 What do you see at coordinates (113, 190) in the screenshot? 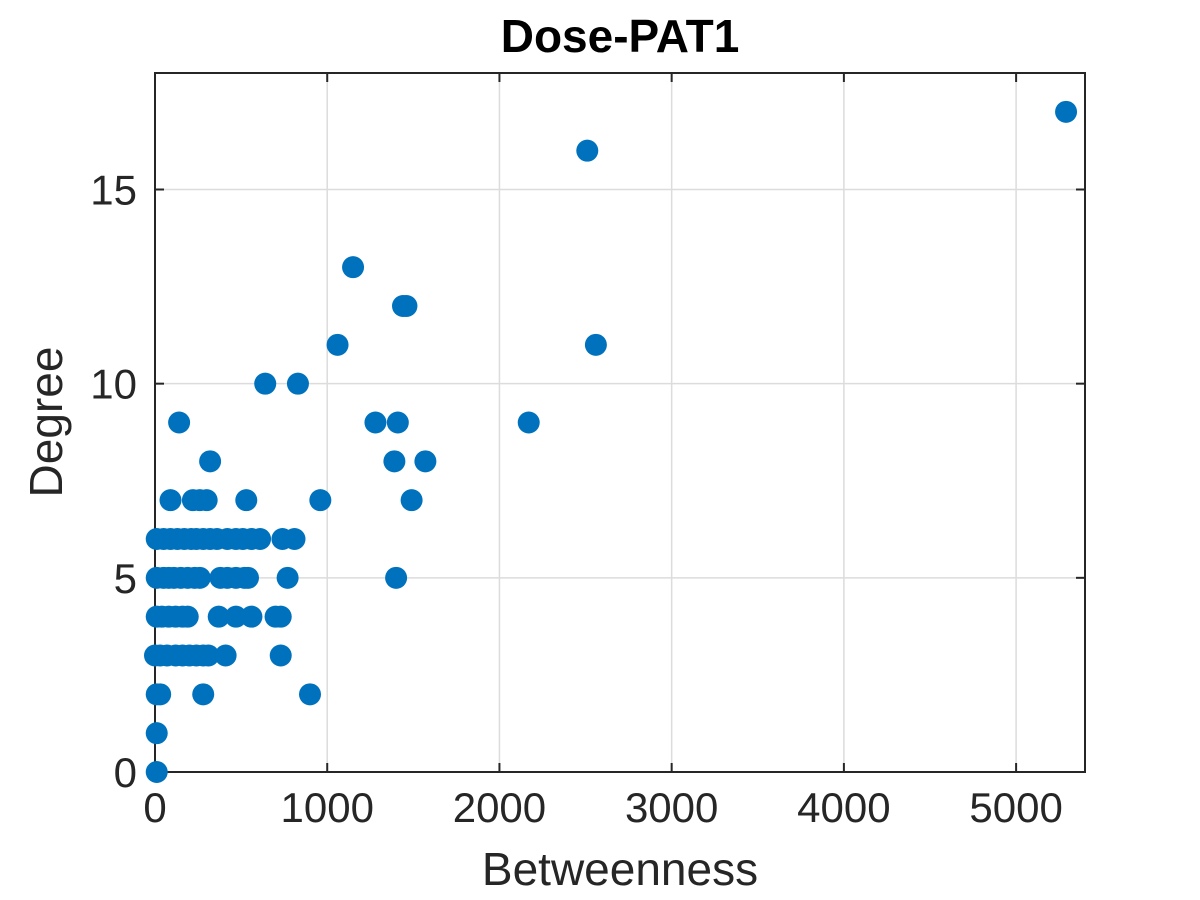
I see `y-tick-label: 15` at bounding box center [113, 190].